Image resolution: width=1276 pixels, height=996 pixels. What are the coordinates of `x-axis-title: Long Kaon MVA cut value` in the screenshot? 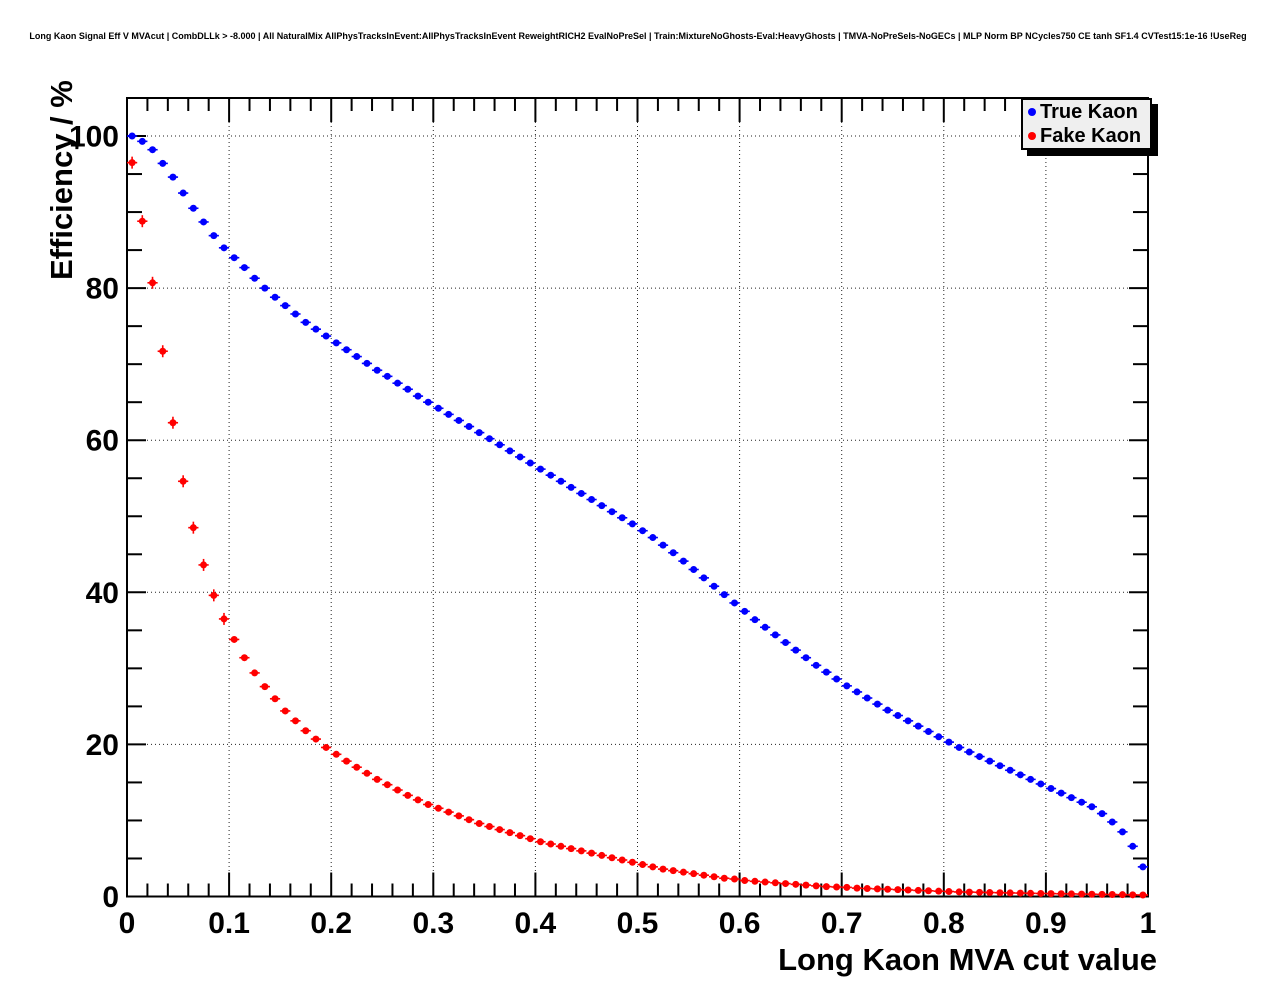 It's located at (967, 959).